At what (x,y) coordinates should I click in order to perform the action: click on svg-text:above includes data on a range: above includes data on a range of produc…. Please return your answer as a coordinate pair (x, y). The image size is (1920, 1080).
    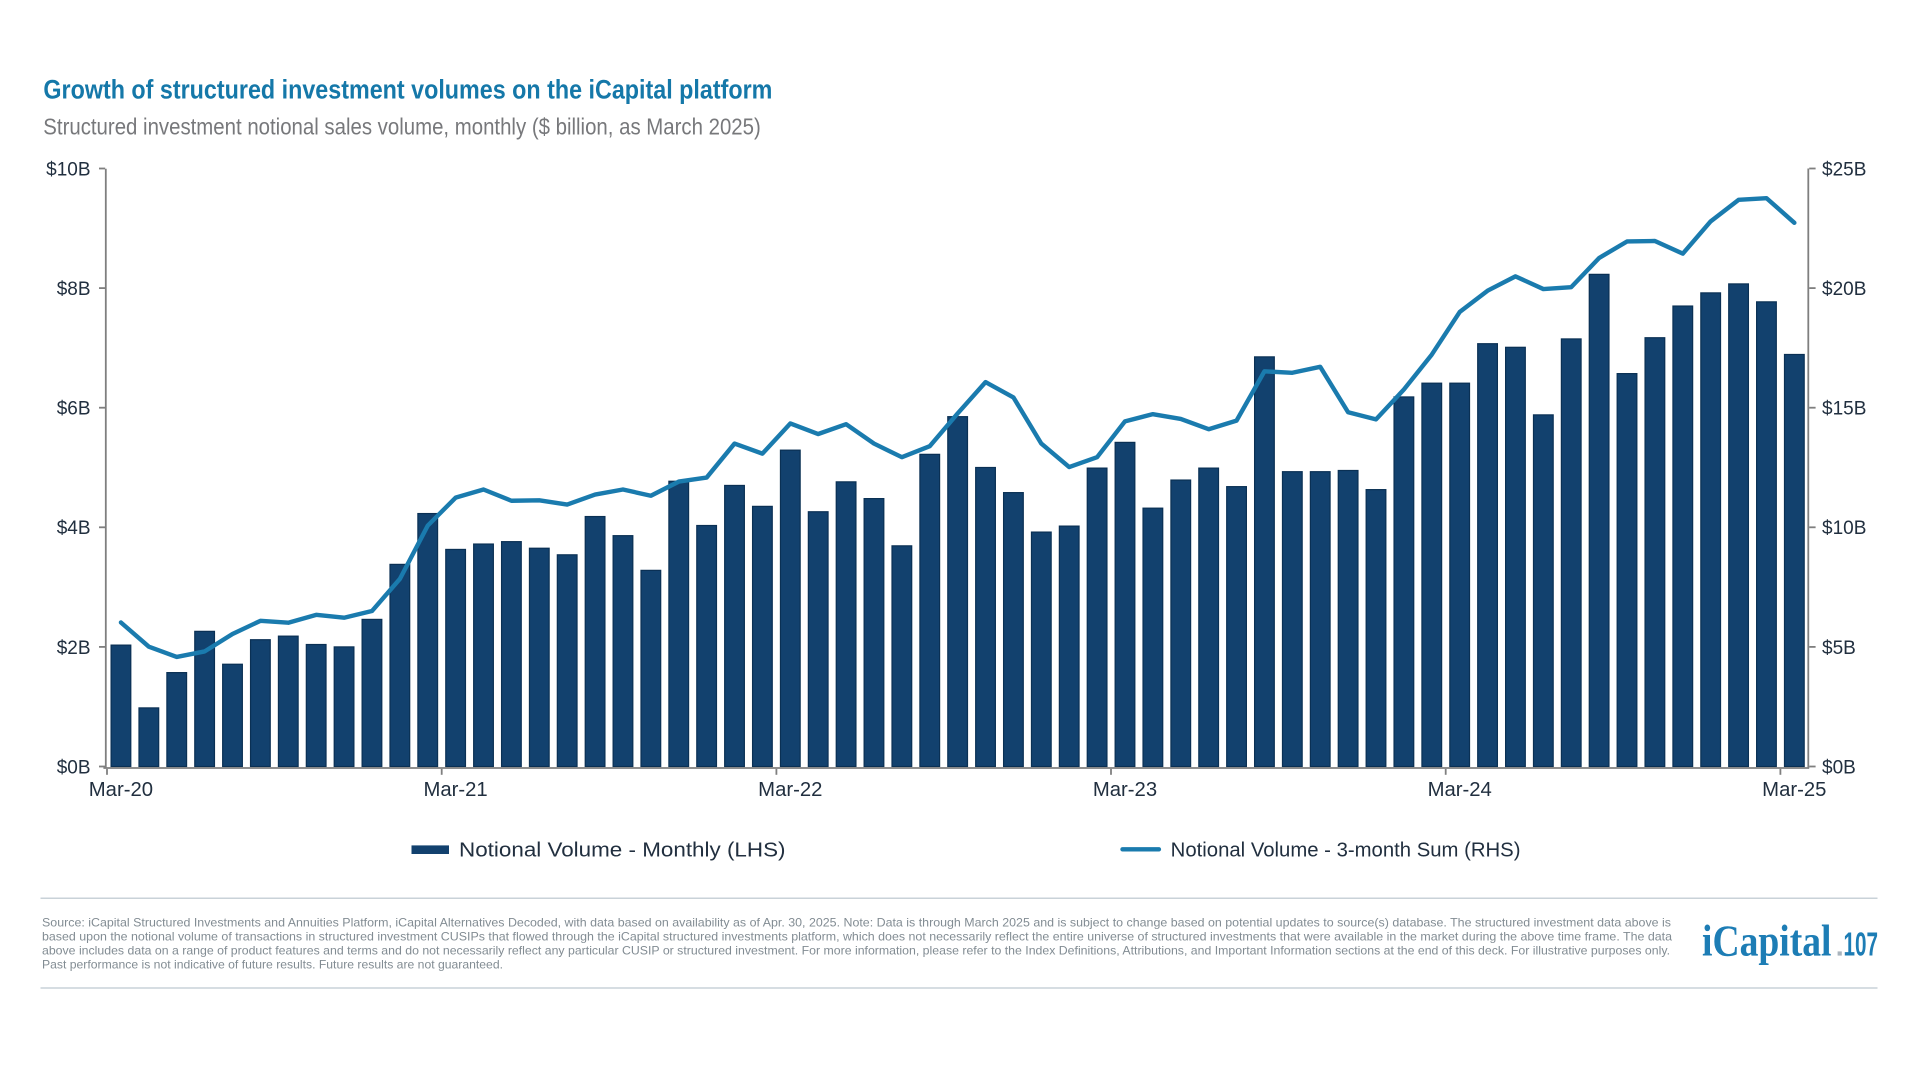
    Looking at the image, I should click on (856, 951).